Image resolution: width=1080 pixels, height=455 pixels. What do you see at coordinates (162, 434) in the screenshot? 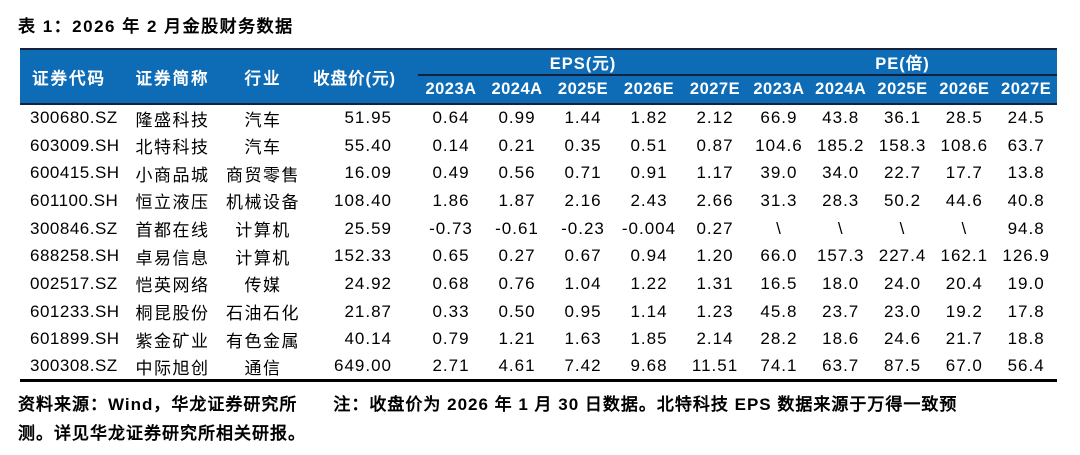
I see `source-note-line2: 测。详见华龙证券研究所相关研报。` at bounding box center [162, 434].